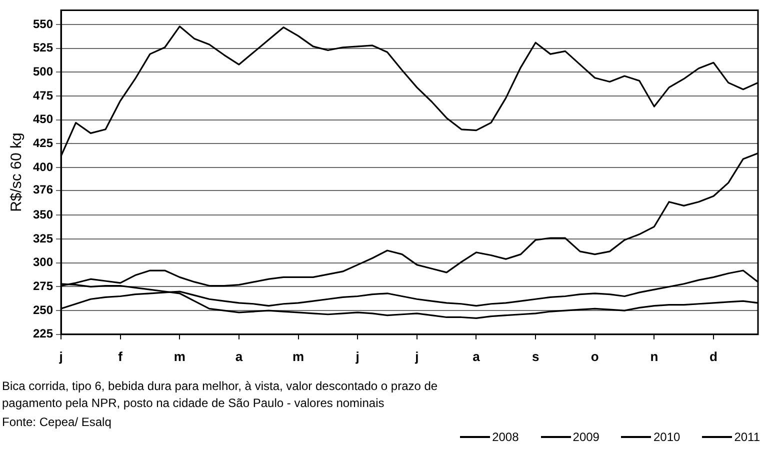 This screenshot has height=467, width=768. I want to click on y-tick-label: 475, so click(43, 95).